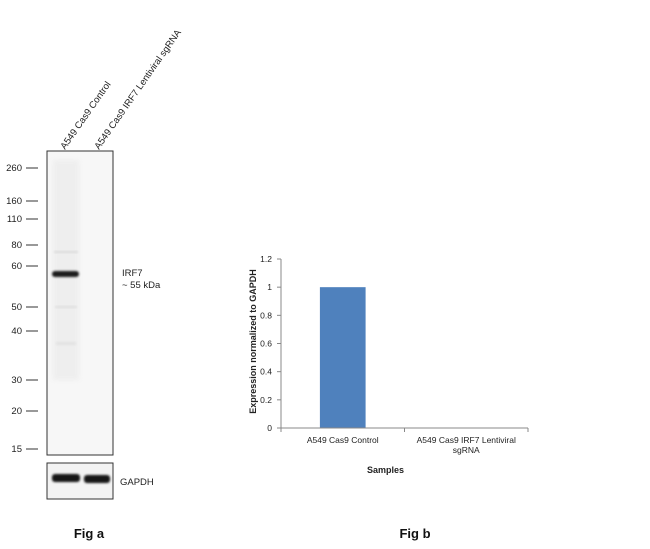 This screenshot has height=549, width=650. I want to click on mw-marker: 80, so click(24, 245).